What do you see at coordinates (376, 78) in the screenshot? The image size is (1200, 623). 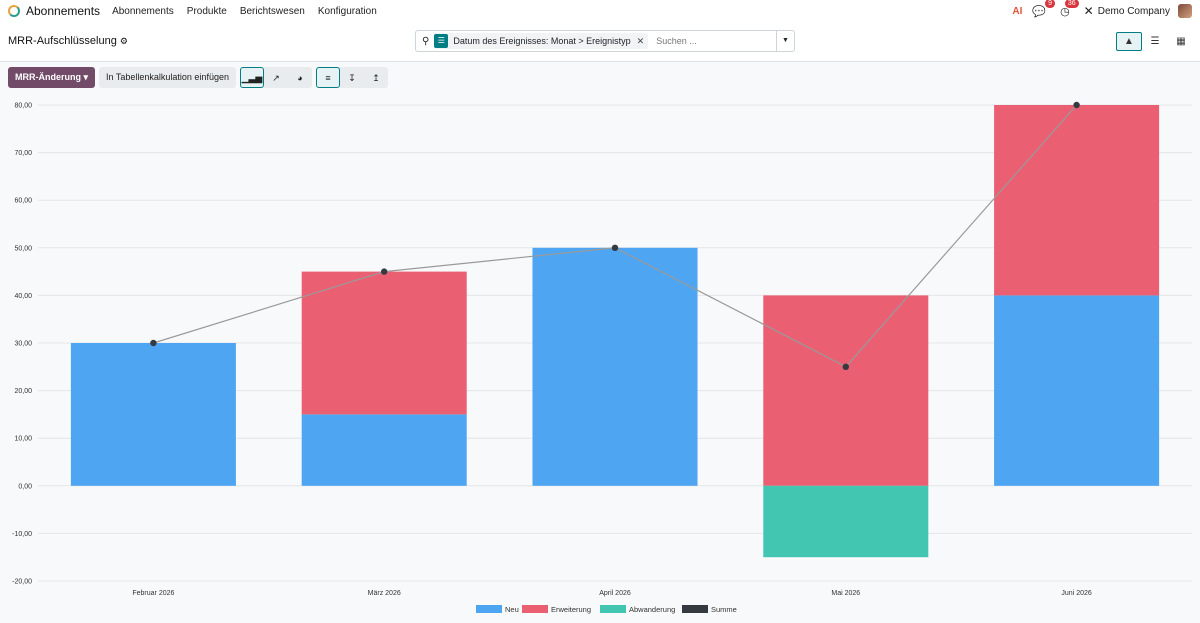 I see `sort-ascending-button: ↥` at bounding box center [376, 78].